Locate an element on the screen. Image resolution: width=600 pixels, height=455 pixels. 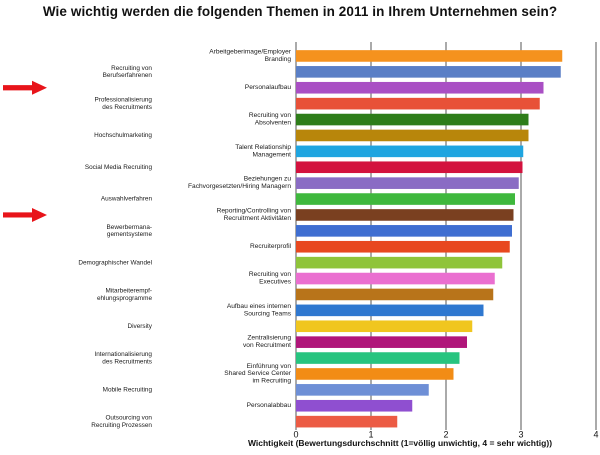
bar-label-diversity-line-2: Sourcing Teams is located at coordinates (268, 313).